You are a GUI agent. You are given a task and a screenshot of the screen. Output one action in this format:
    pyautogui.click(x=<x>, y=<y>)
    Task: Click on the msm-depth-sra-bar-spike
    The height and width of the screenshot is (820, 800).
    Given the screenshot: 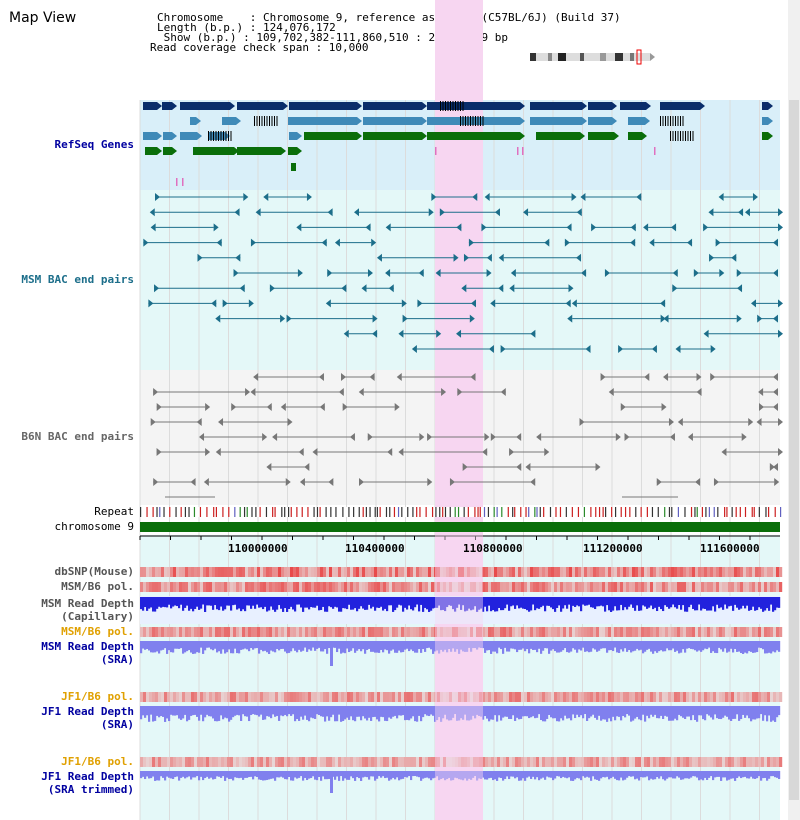 What is the action you would take?
    pyautogui.click(x=331, y=653)
    